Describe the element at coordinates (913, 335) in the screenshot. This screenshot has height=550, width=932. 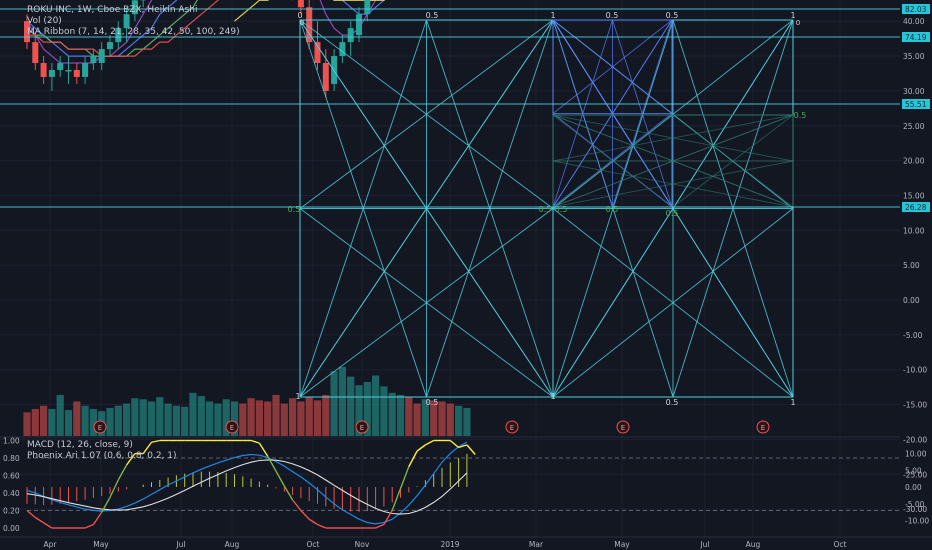
I see `price-tick-label: -5.00` at that location.